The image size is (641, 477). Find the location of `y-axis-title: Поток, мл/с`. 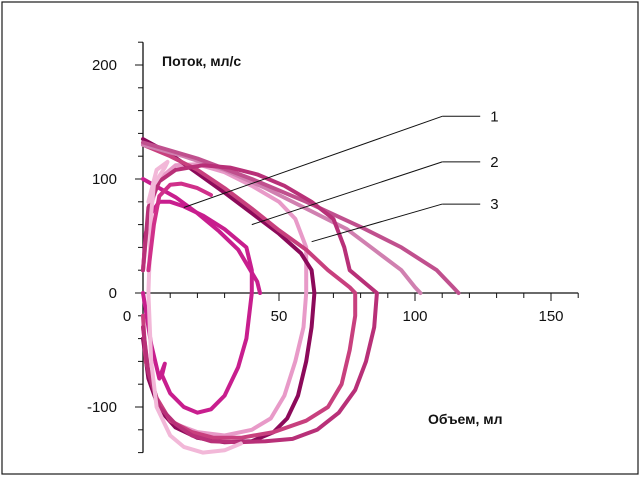

y-axis-title: Поток, мл/с is located at coordinates (201, 61).